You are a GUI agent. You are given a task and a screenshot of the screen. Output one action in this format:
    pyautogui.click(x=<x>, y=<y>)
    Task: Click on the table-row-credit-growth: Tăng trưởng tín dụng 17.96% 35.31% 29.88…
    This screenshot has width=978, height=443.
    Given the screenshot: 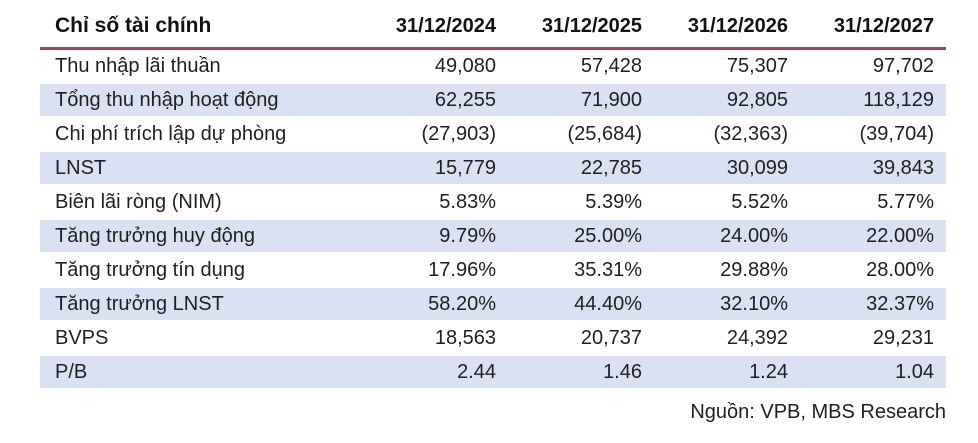 What is the action you would take?
    pyautogui.click(x=493, y=270)
    